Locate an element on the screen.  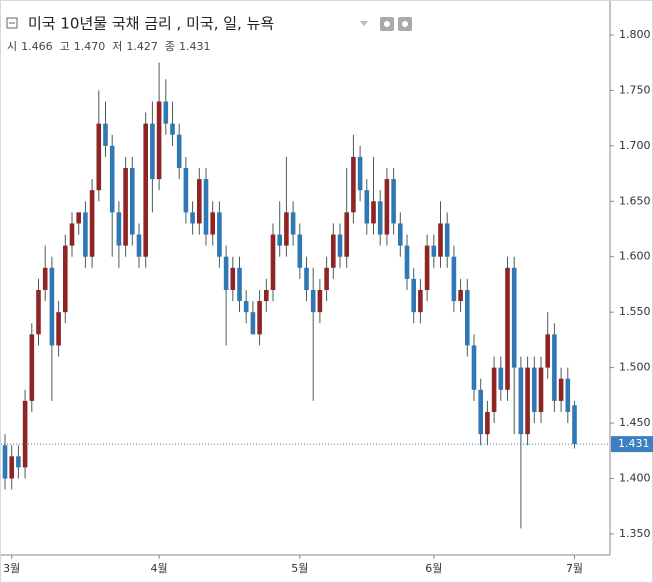
y-tick-label: 1.800 is located at coordinates (635, 34).